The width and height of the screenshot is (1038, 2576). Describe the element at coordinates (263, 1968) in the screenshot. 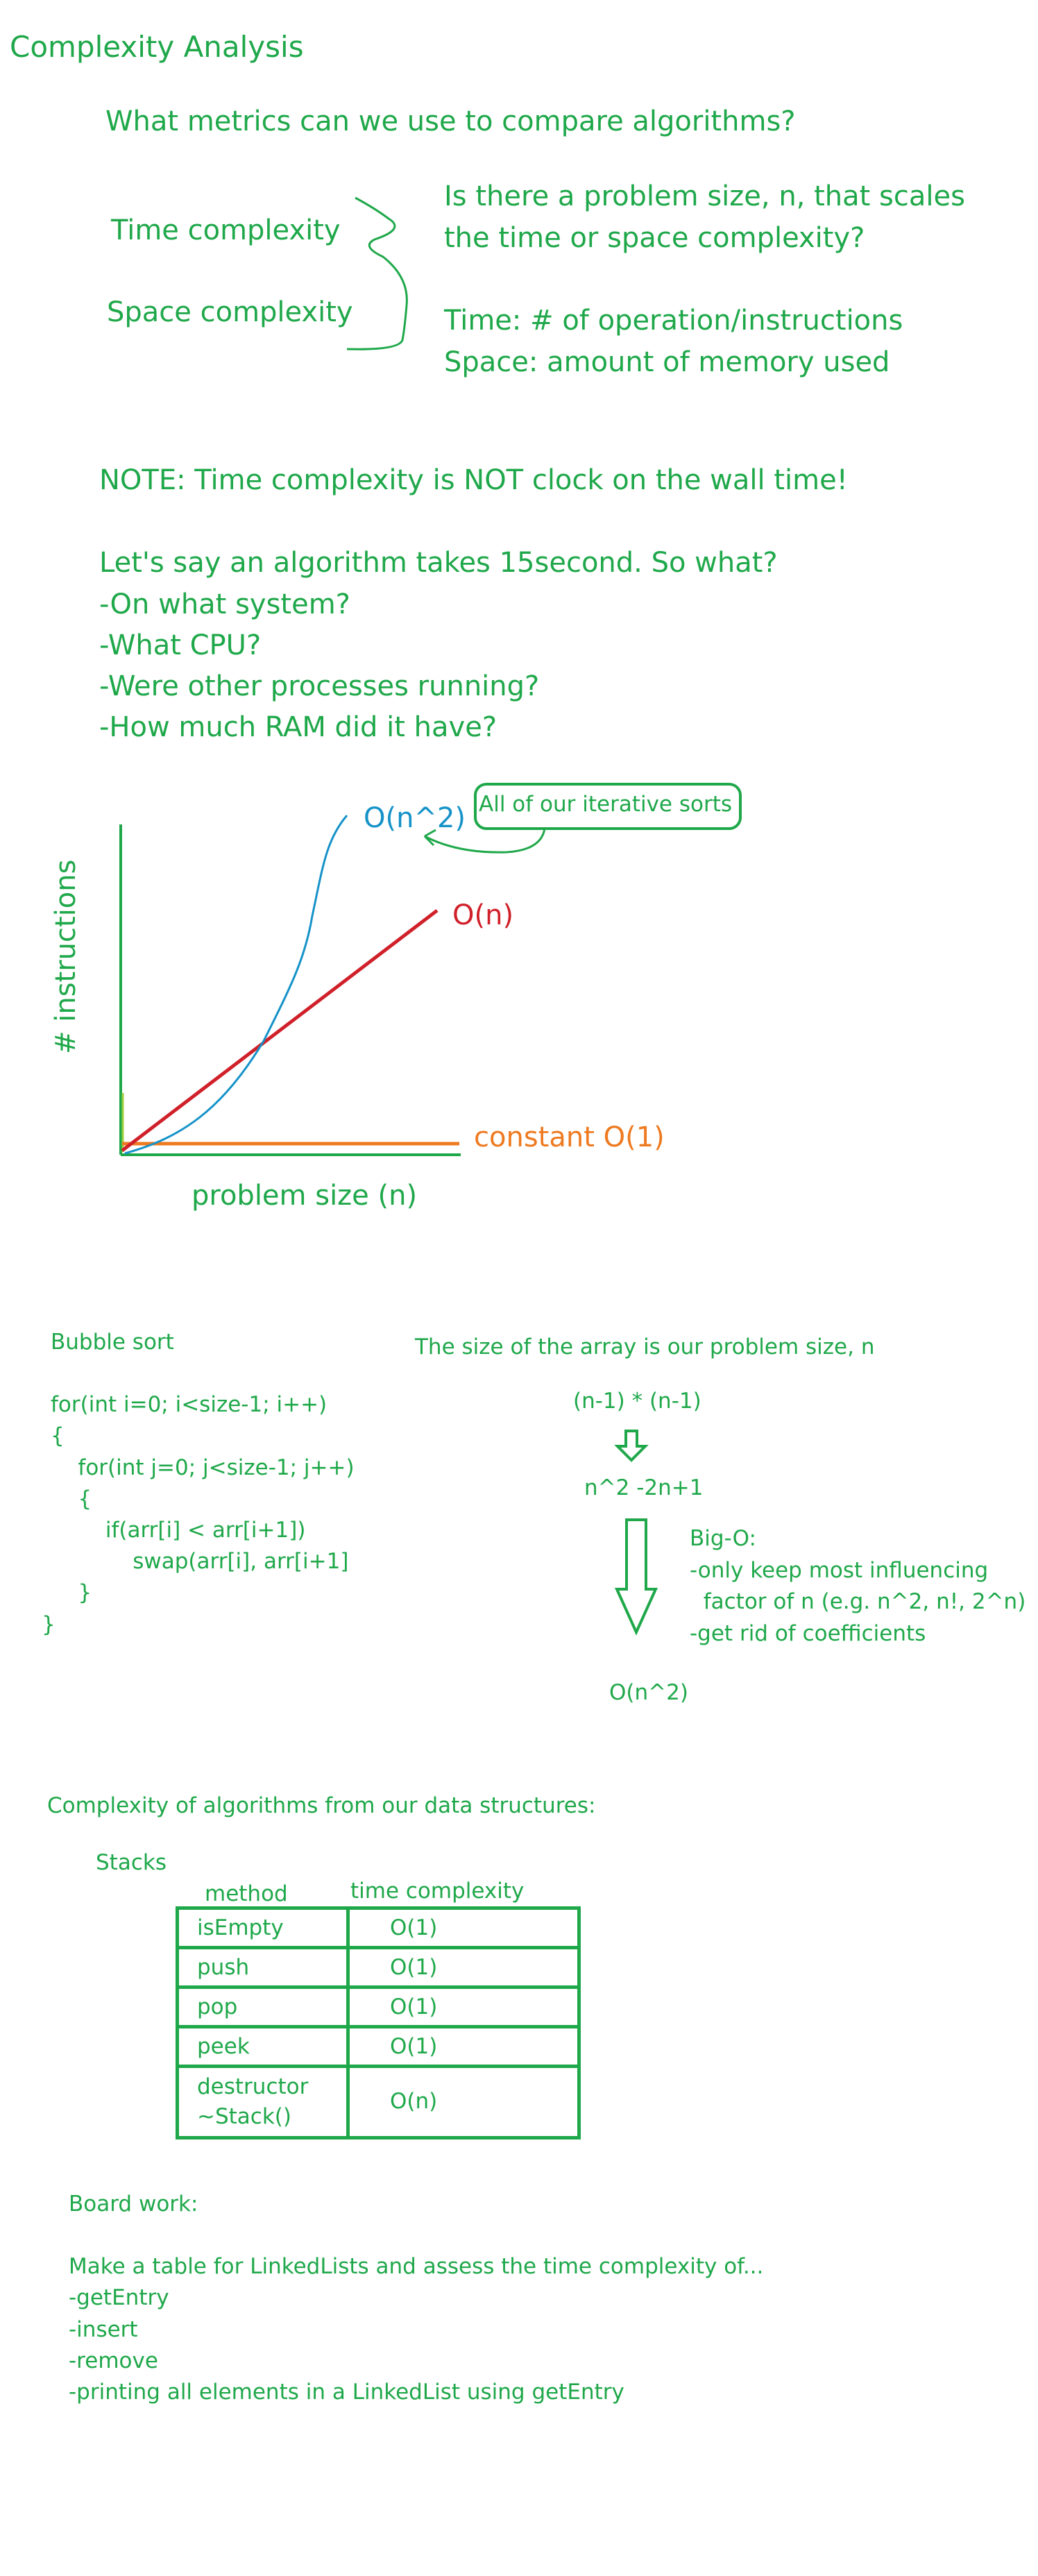

I see `method-cell: push` at that location.